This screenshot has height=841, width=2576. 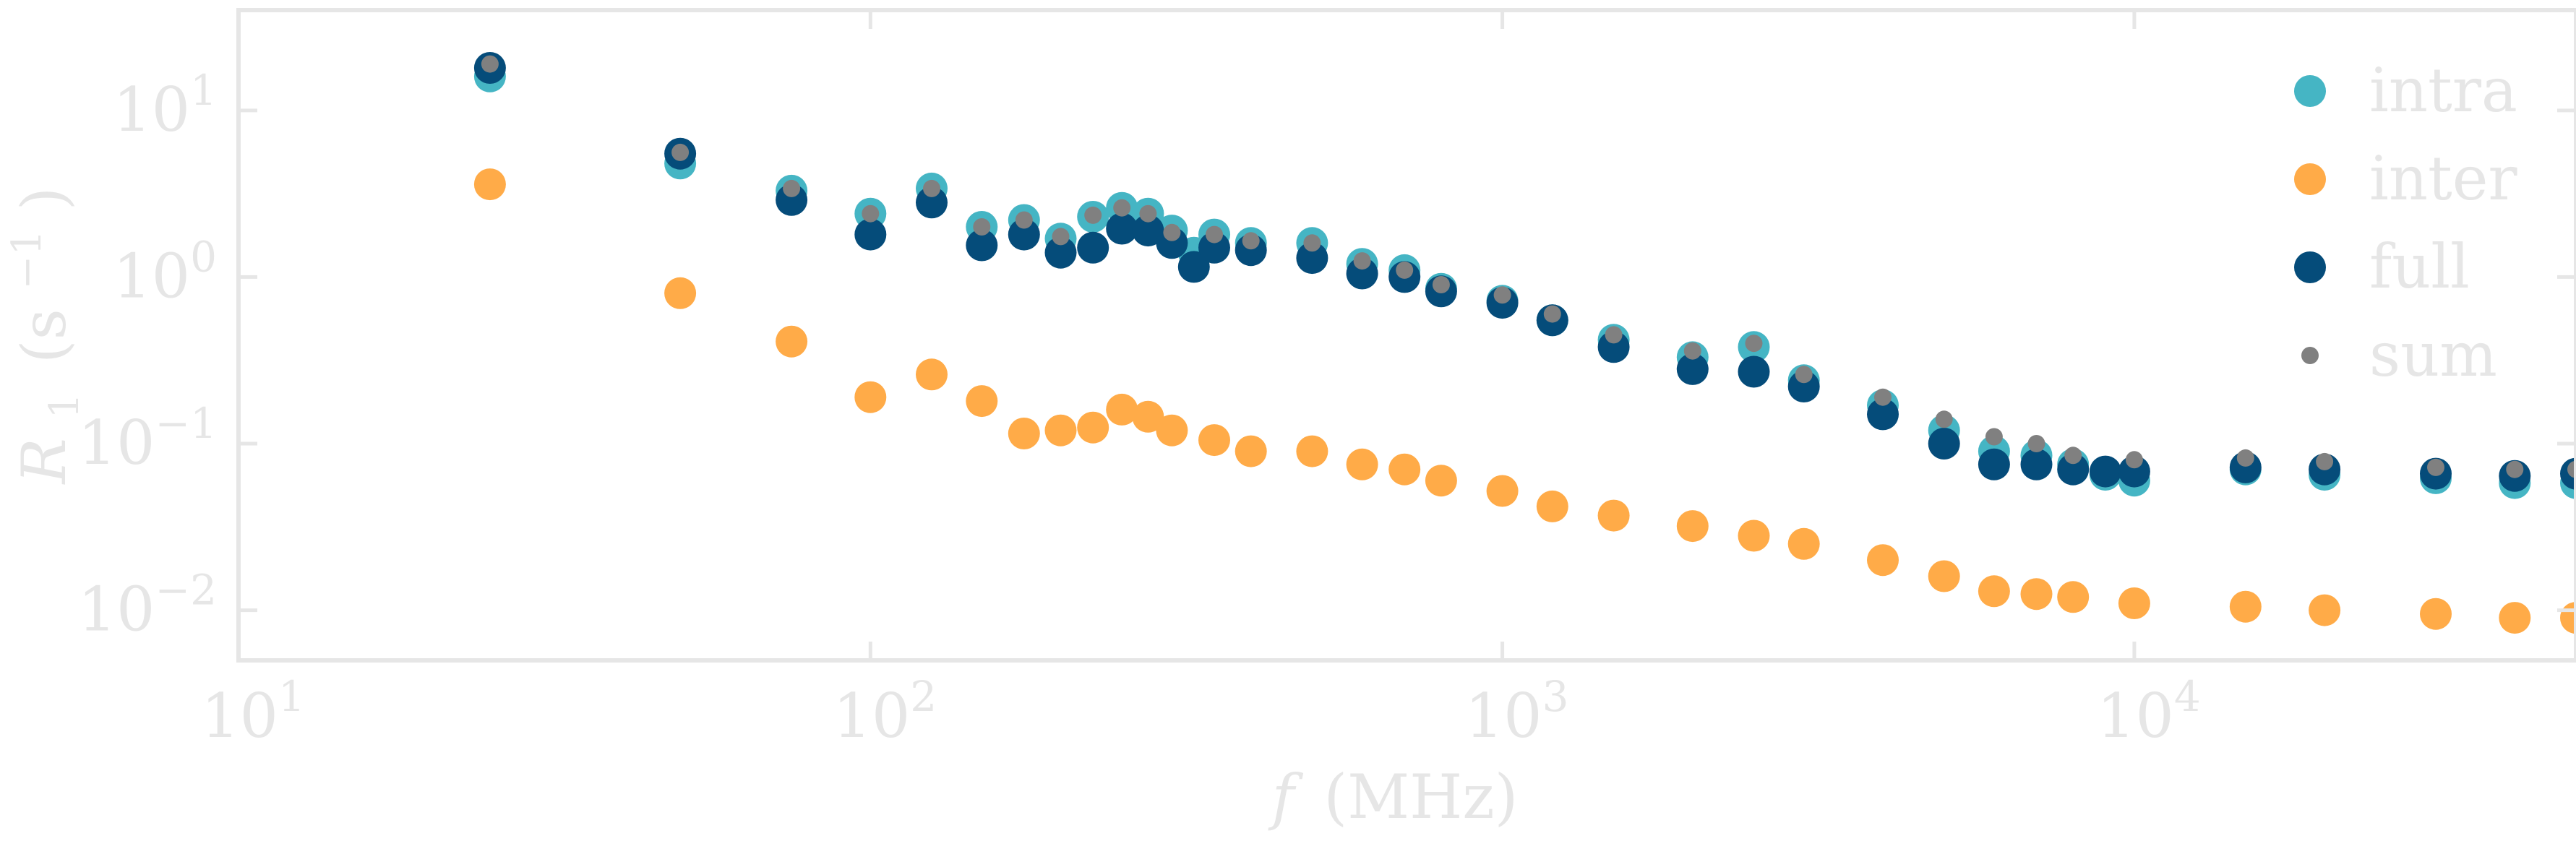 What do you see at coordinates (165, 105) in the screenshot?
I see `y-tick-label: 10¹` at bounding box center [165, 105].